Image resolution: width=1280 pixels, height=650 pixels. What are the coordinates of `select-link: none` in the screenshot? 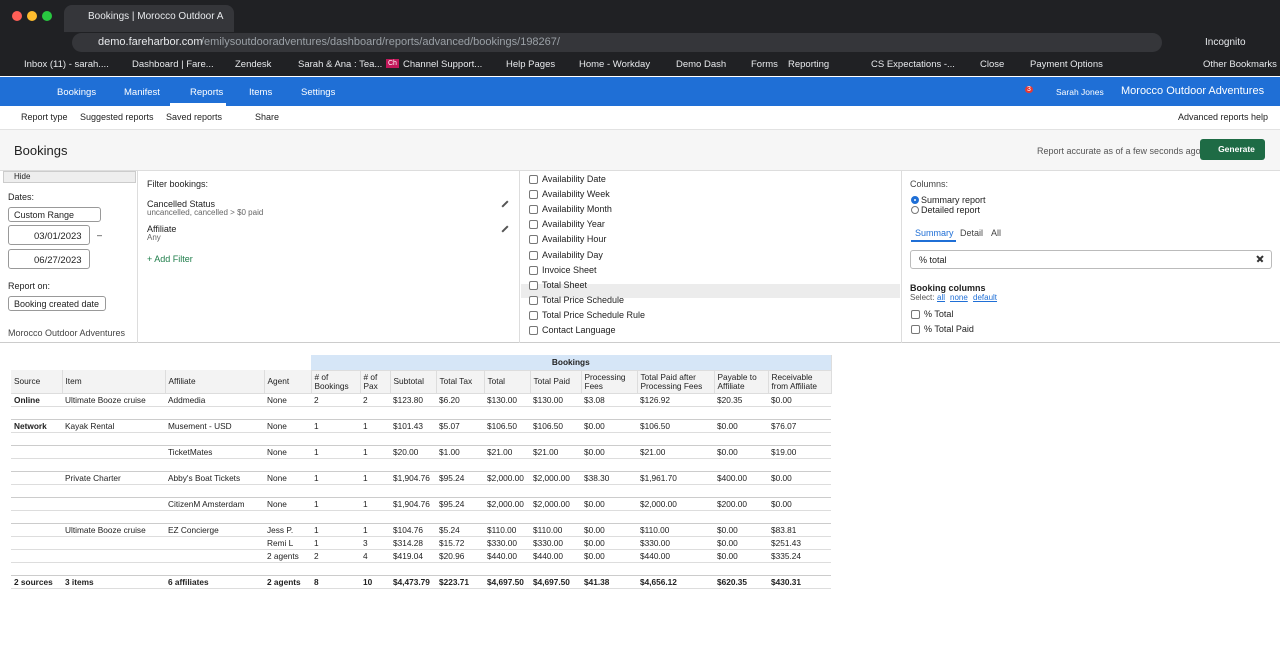 It's located at (959, 297).